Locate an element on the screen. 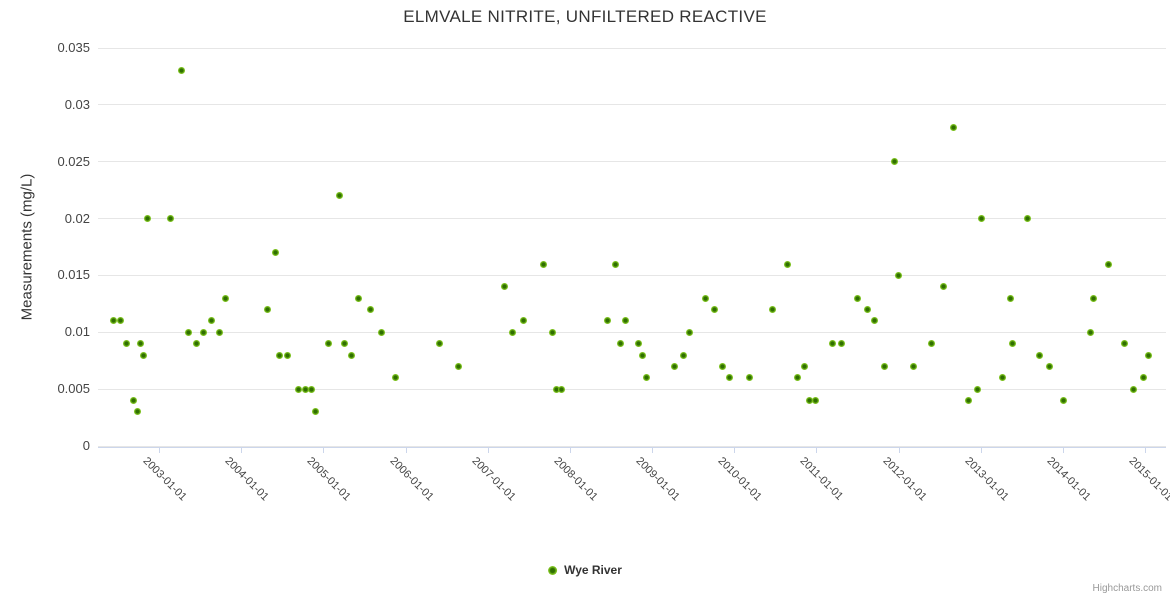 The image size is (1170, 600). y-axis-tick-label: 0.03 is located at coordinates (77, 104).